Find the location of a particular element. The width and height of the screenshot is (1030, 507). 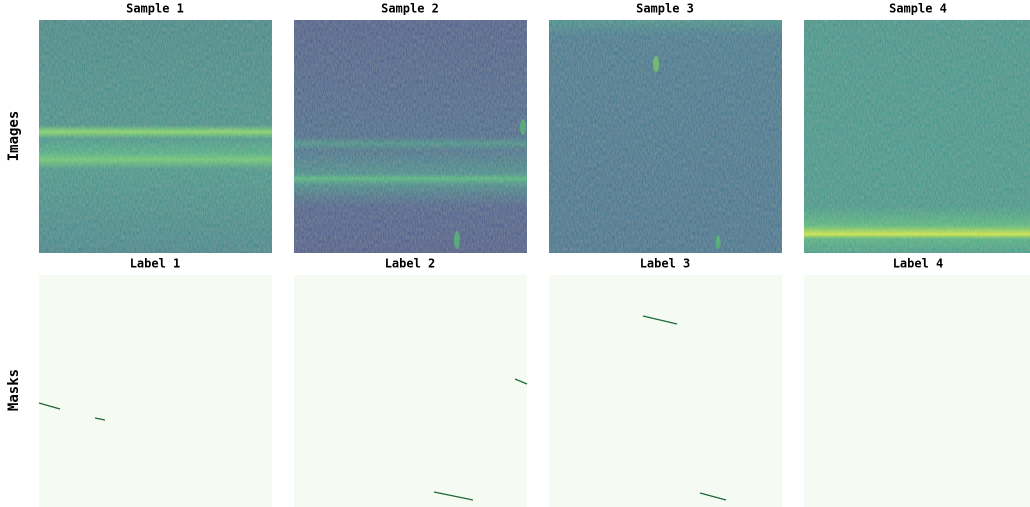

row-label: Images is located at coordinates (14, 136).